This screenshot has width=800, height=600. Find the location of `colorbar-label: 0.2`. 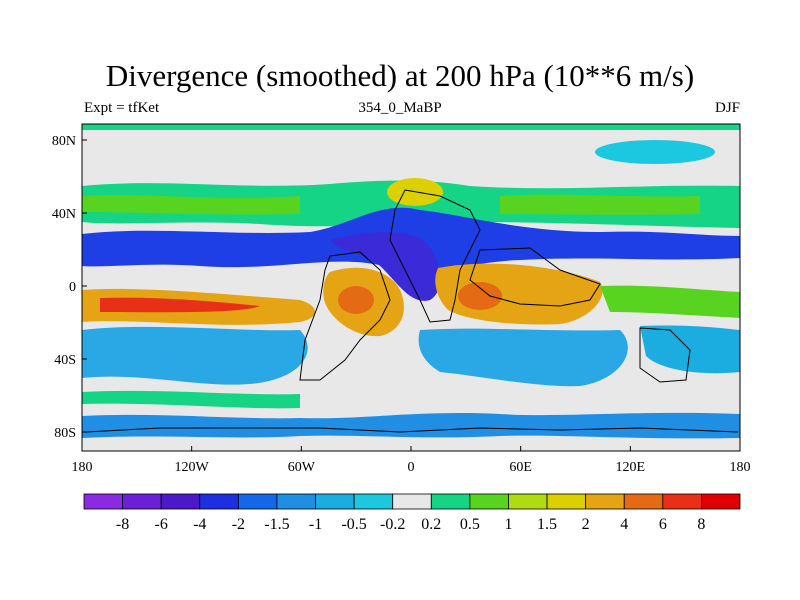

colorbar-label: 0.2 is located at coordinates (431, 524).